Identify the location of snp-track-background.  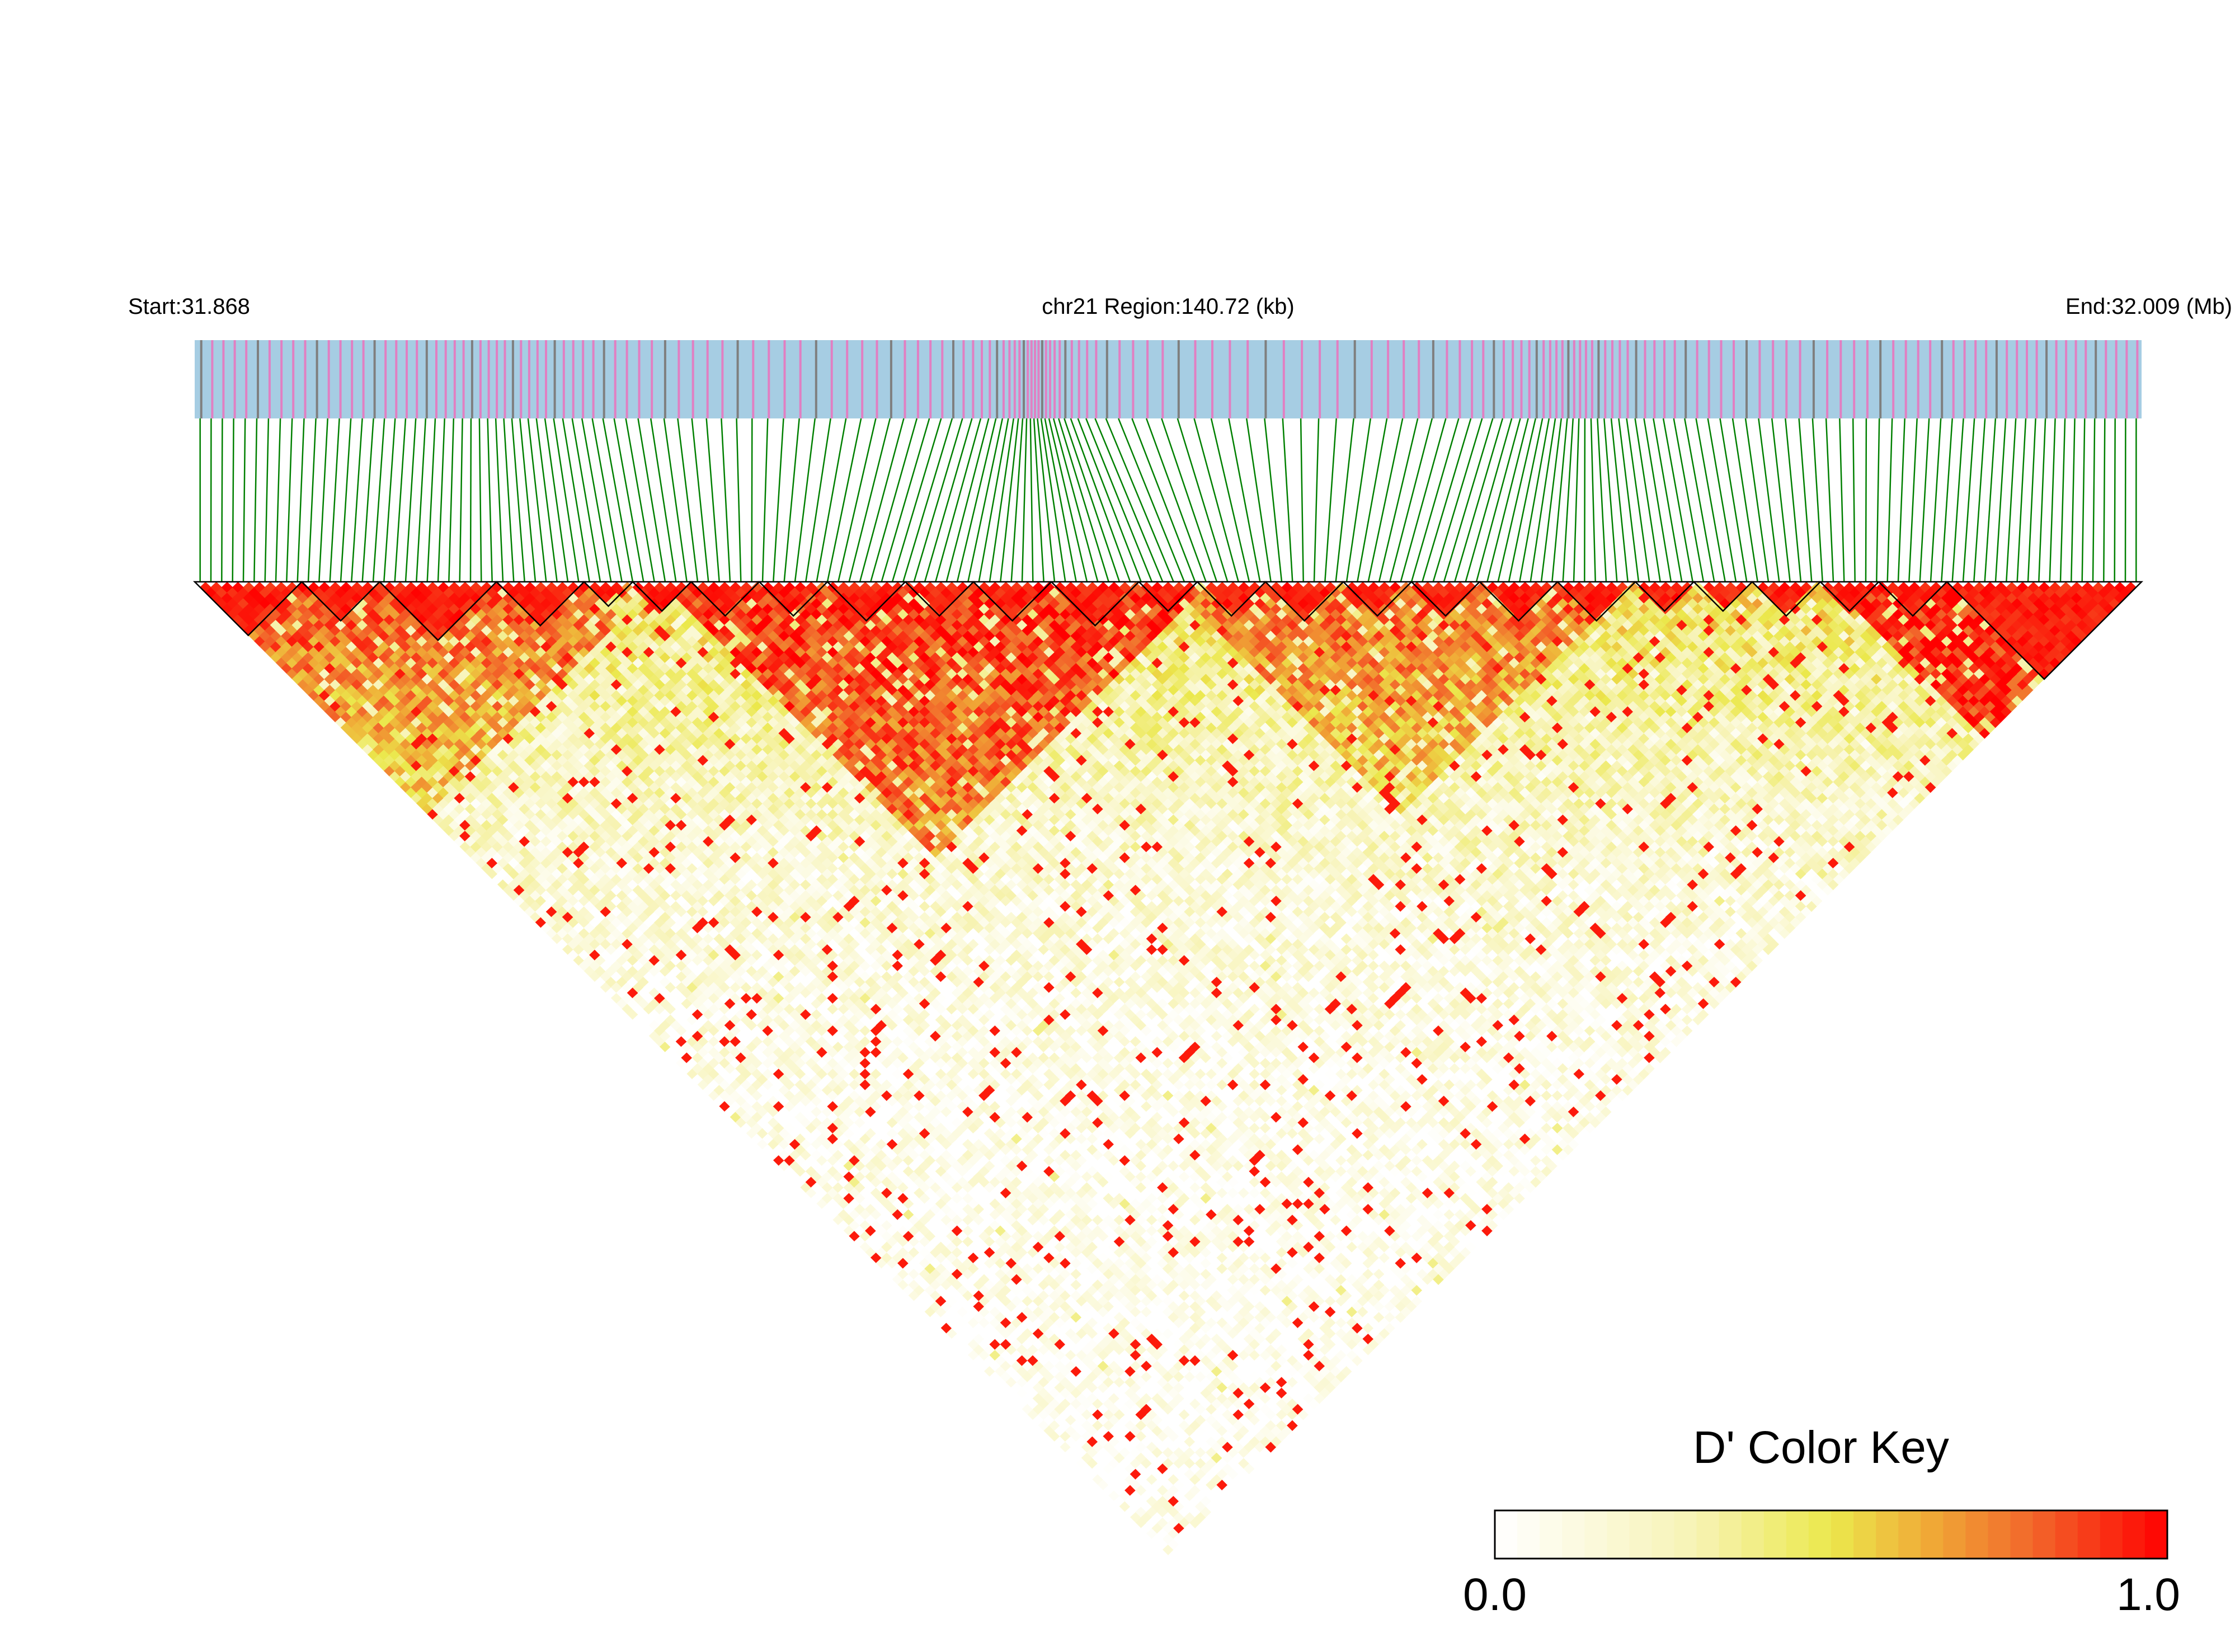
(1168, 379).